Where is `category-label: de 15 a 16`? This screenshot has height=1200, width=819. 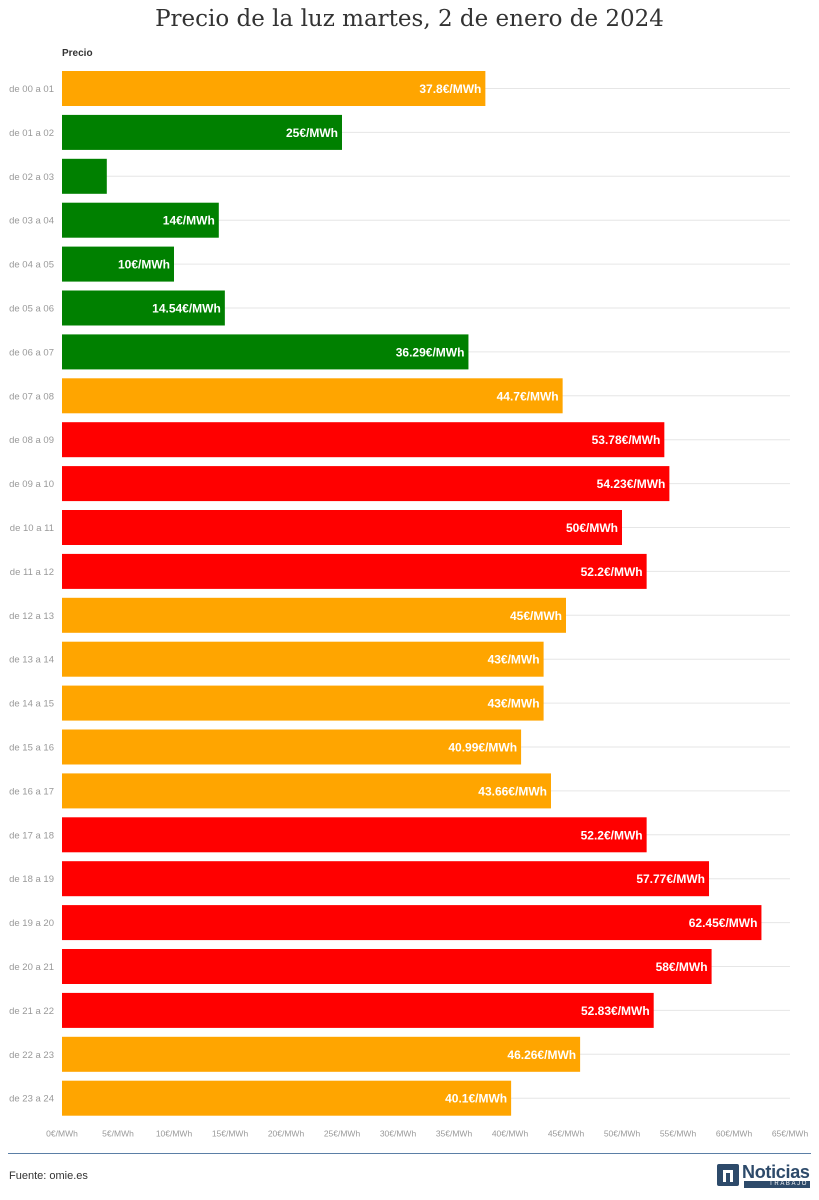
category-label: de 15 a 16 is located at coordinates (31, 748).